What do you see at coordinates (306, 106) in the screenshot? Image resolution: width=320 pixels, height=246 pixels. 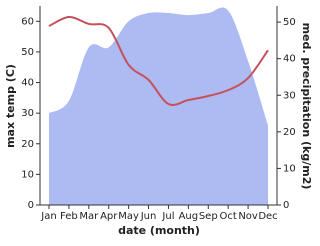 I see `y2-axis-label: med. precipitation (kg/m2)` at bounding box center [306, 106].